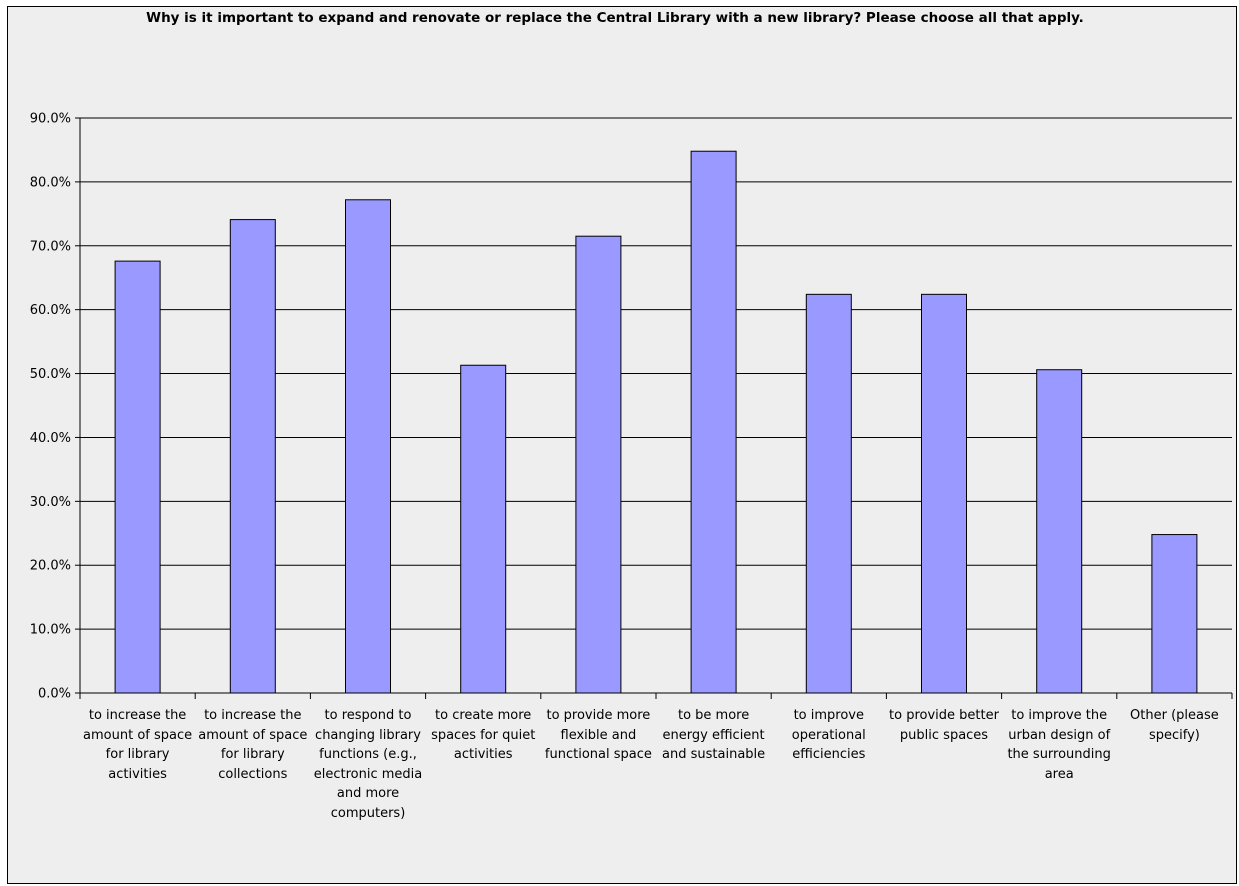  I want to click on y-tick-label: 70.0%, so click(50, 246).